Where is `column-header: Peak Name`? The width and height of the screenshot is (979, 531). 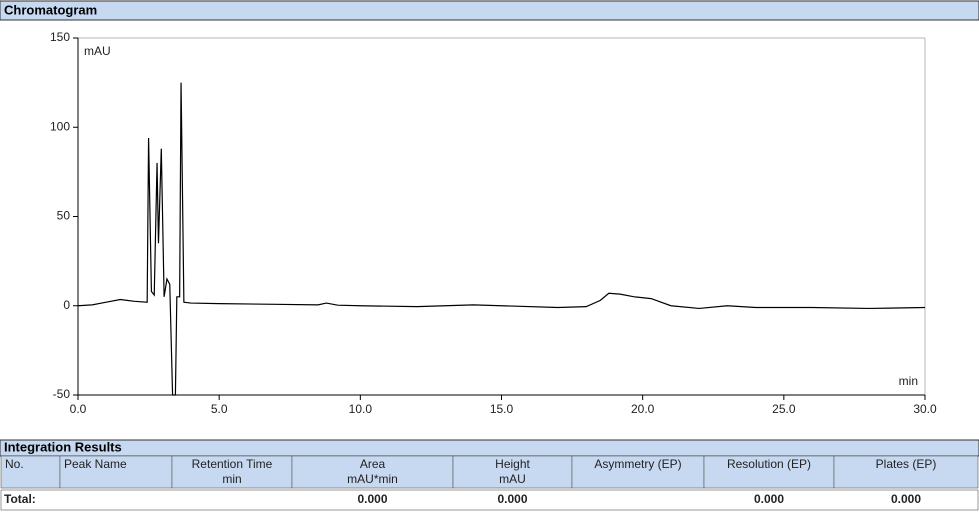 column-header: Peak Name is located at coordinates (95, 464).